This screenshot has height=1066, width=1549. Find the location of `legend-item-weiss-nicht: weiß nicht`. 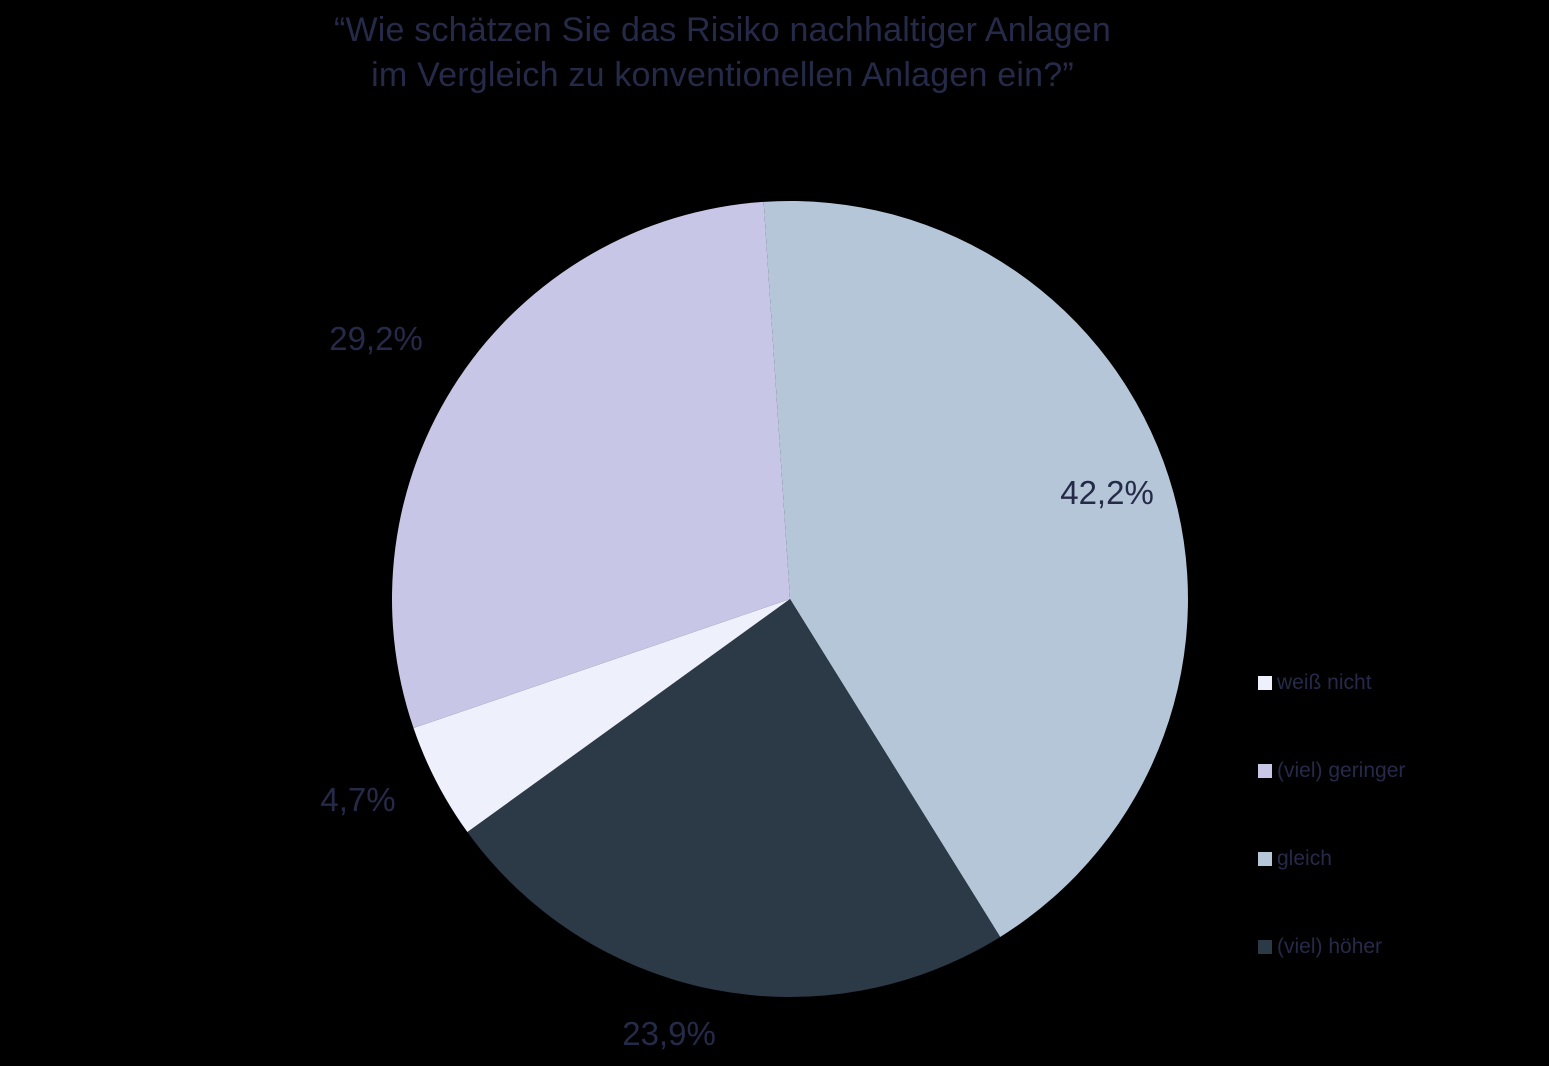

legend-item-weiss-nicht: weiß nicht is located at coordinates (1315, 683).